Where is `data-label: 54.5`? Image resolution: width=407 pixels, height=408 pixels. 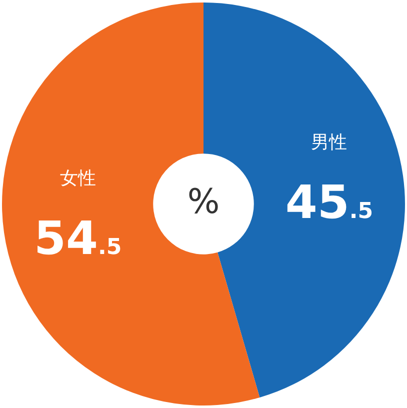 data-label: 54.5 is located at coordinates (78, 237).